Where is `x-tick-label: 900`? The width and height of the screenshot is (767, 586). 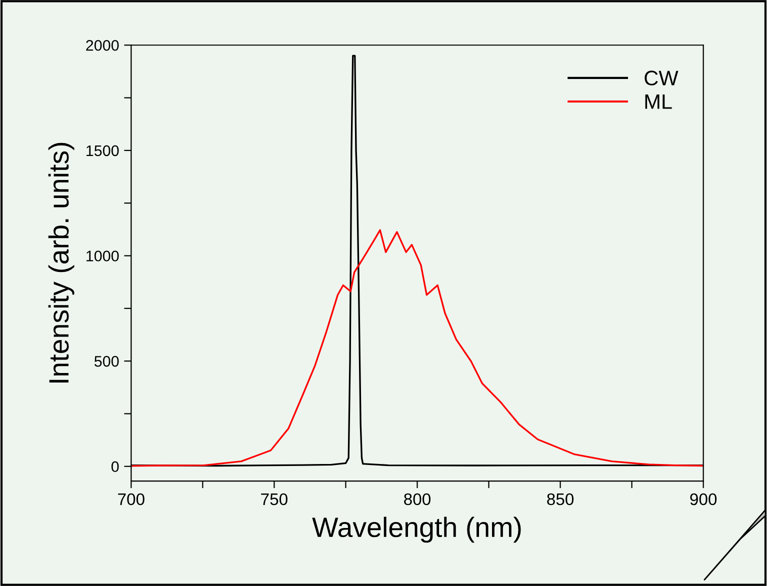 x-tick-label: 900 is located at coordinates (703, 499).